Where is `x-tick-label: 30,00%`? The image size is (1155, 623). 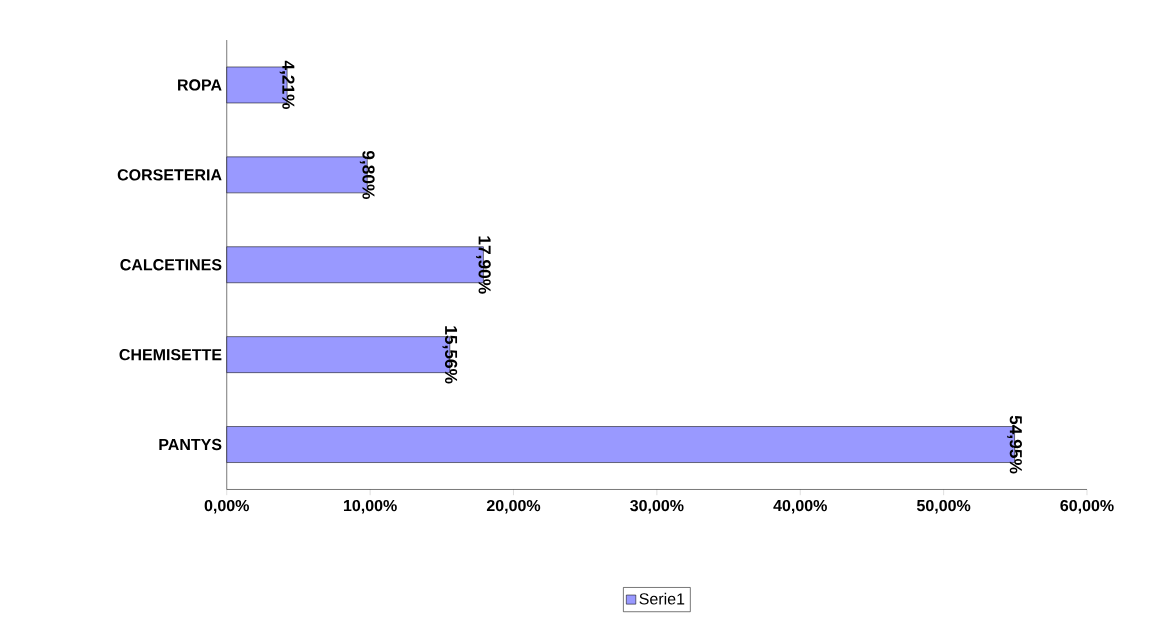 x-tick-label: 30,00% is located at coordinates (657, 506).